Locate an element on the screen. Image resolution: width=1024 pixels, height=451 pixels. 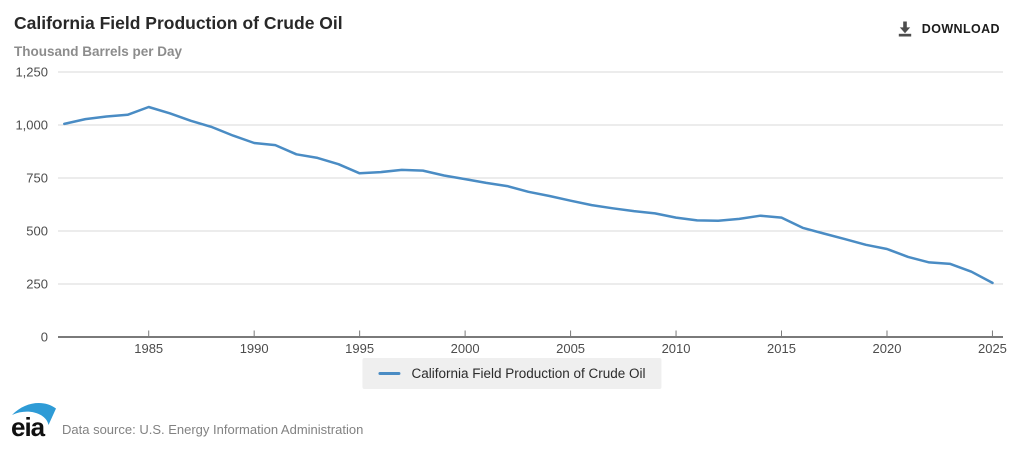
eia-logo: eia is located at coordinates (35, 420).